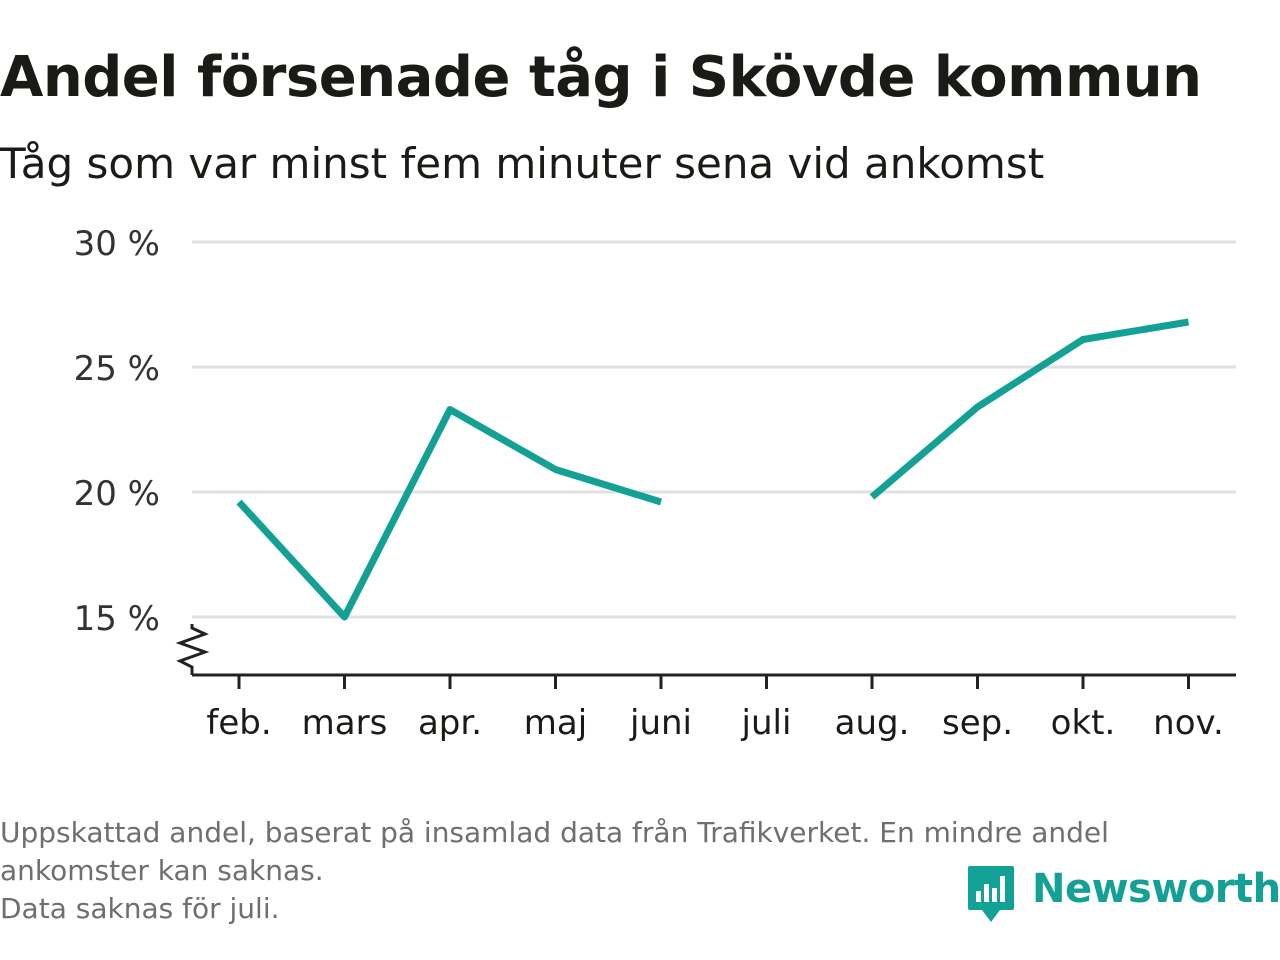 The width and height of the screenshot is (1280, 960). I want to click on y-tick-label: 15 %, so click(117, 619).